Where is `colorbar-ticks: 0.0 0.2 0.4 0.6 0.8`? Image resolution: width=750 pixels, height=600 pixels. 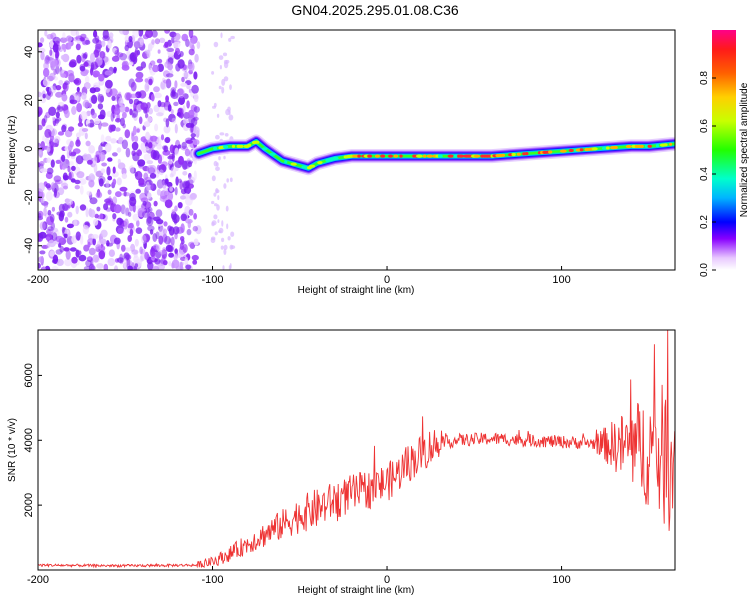
colorbar-ticks: 0.0 0.2 0.4 0.6 0.8 is located at coordinates (707, 174).